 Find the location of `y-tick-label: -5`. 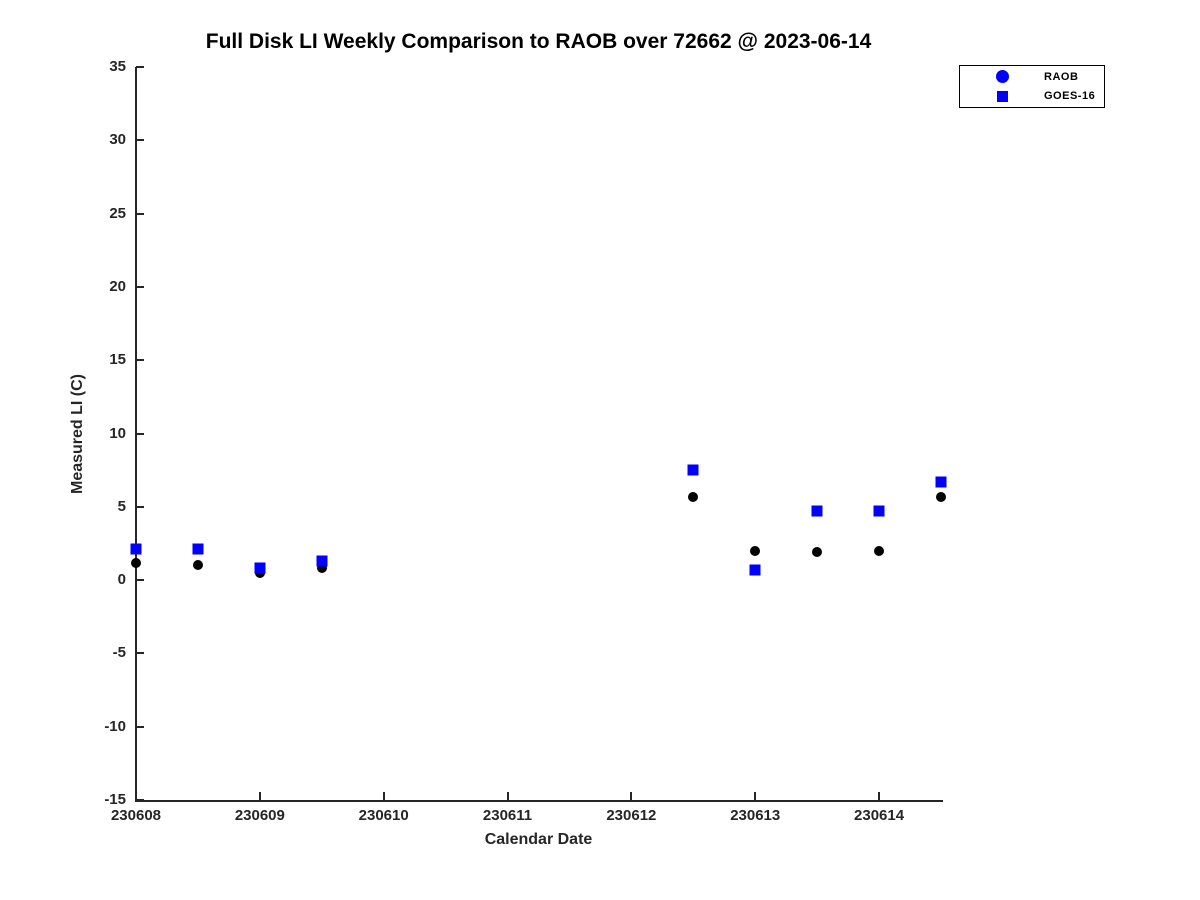

y-tick-label: -5 is located at coordinates (119, 653).